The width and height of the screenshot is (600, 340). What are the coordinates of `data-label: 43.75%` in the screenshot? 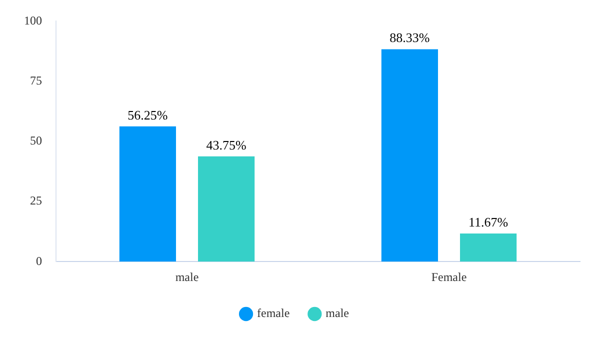 It's located at (226, 144).